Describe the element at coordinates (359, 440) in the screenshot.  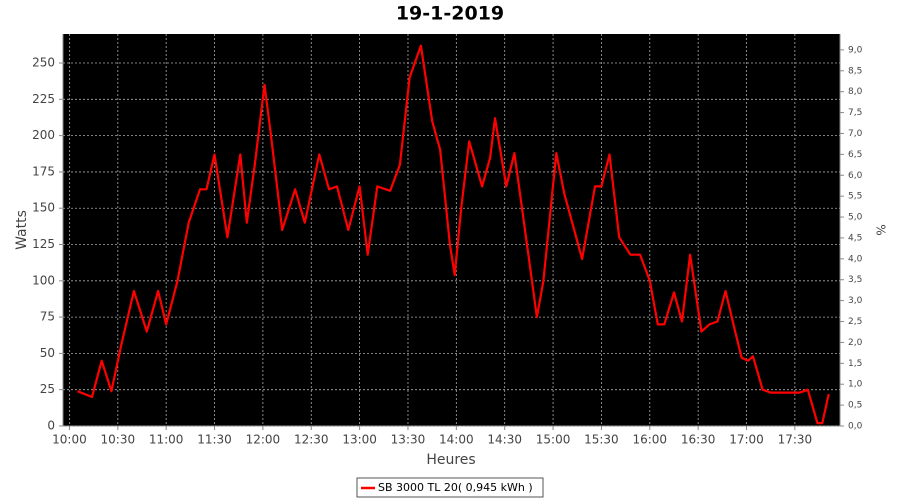
I see `x-tick-label: 13:00` at that location.